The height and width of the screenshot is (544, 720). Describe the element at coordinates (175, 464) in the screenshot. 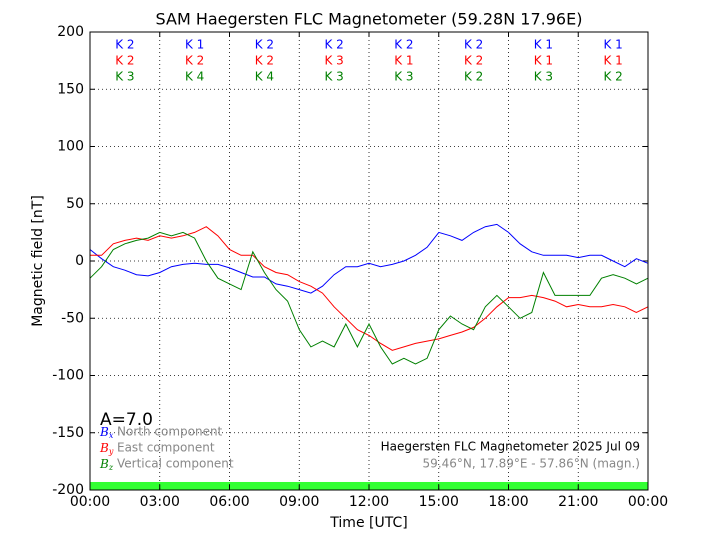

I see `legend-label: Vertical component` at that location.